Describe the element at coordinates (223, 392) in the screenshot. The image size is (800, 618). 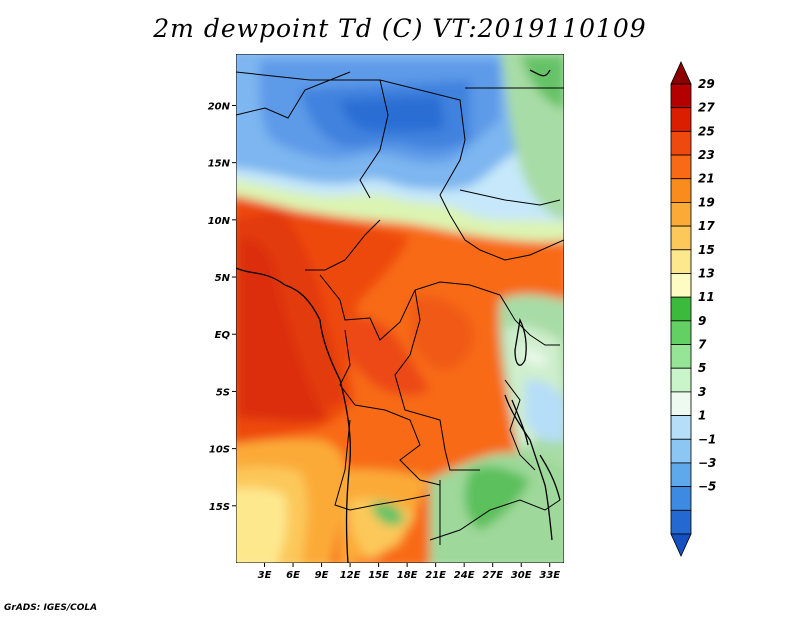
I see `lat-tick-label: 5S` at that location.